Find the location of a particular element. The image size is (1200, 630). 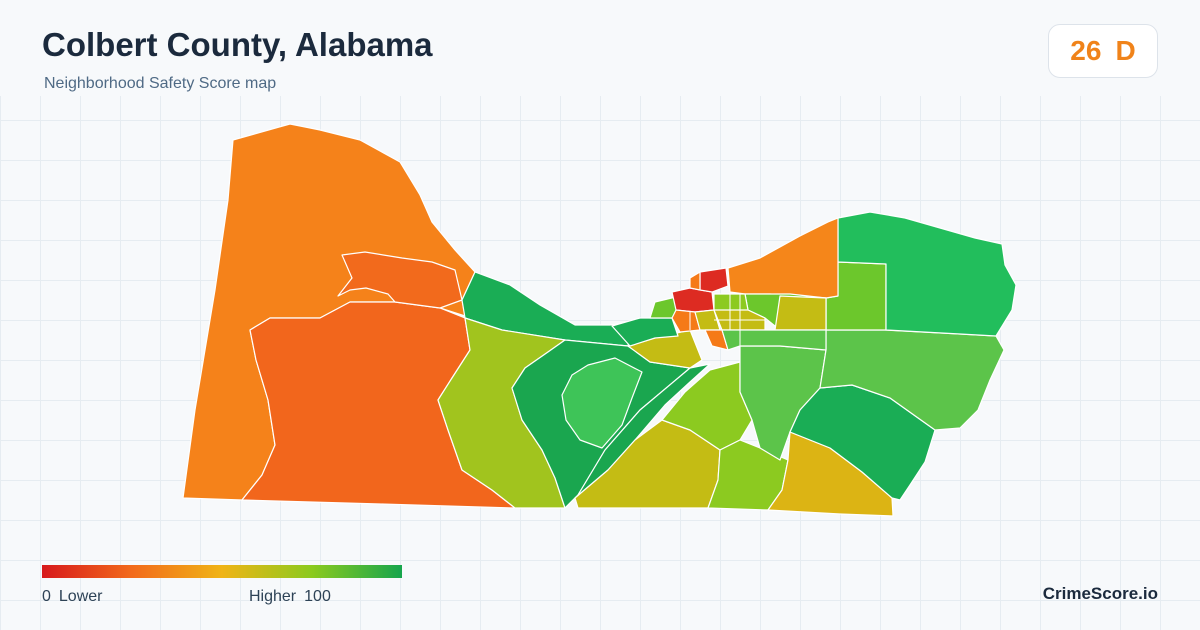

brand-logo-text: CrimeScore.io is located at coordinates (1100, 593).